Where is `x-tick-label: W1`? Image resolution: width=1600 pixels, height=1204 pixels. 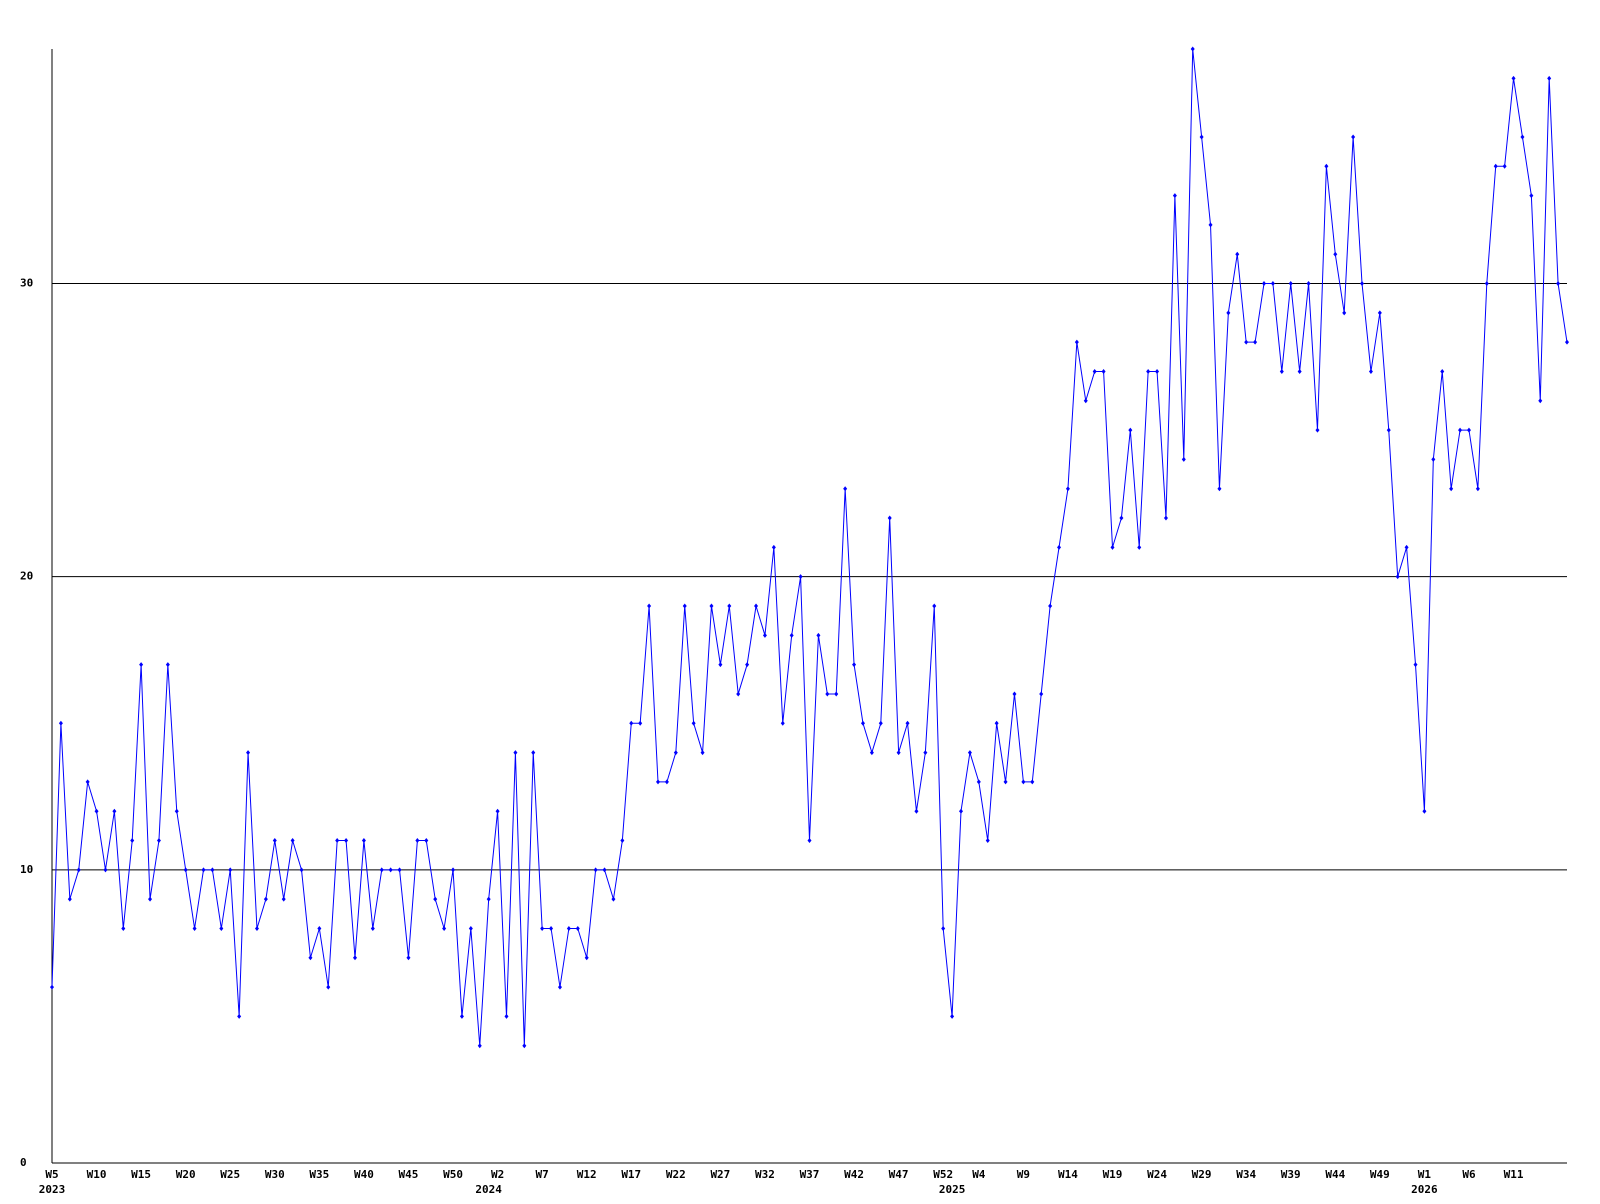
x-tick-label: W1 is located at coordinates (1425, 1174).